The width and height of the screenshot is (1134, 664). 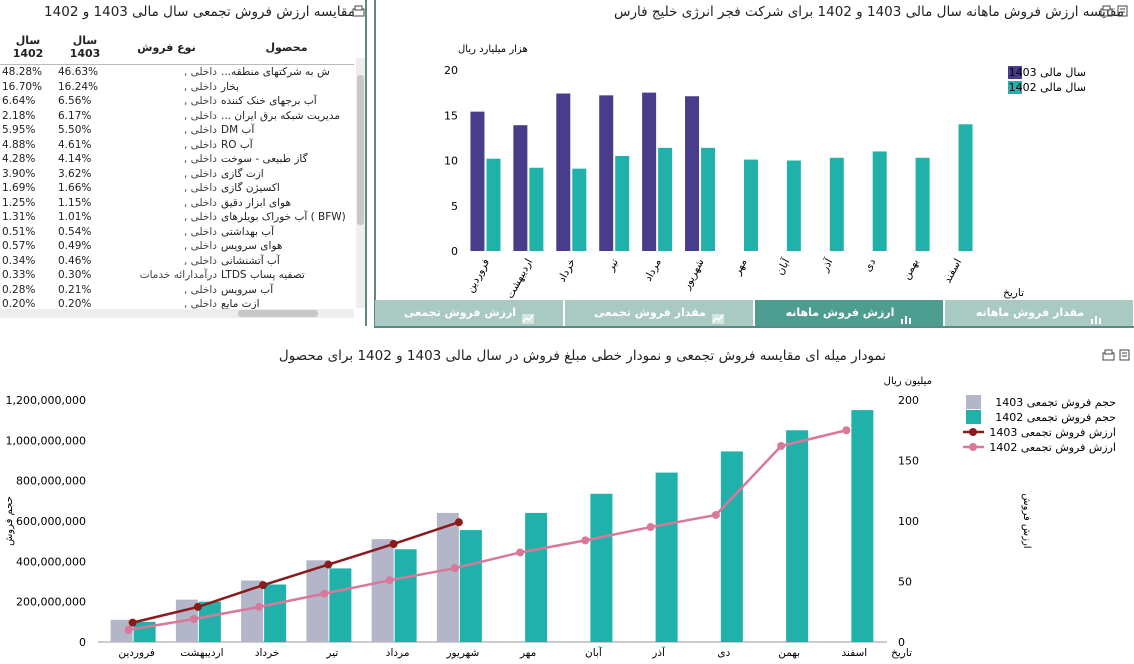 I want to click on table-cell: ... مدیریت شبکه برق ایران, so click(x=280, y=115).